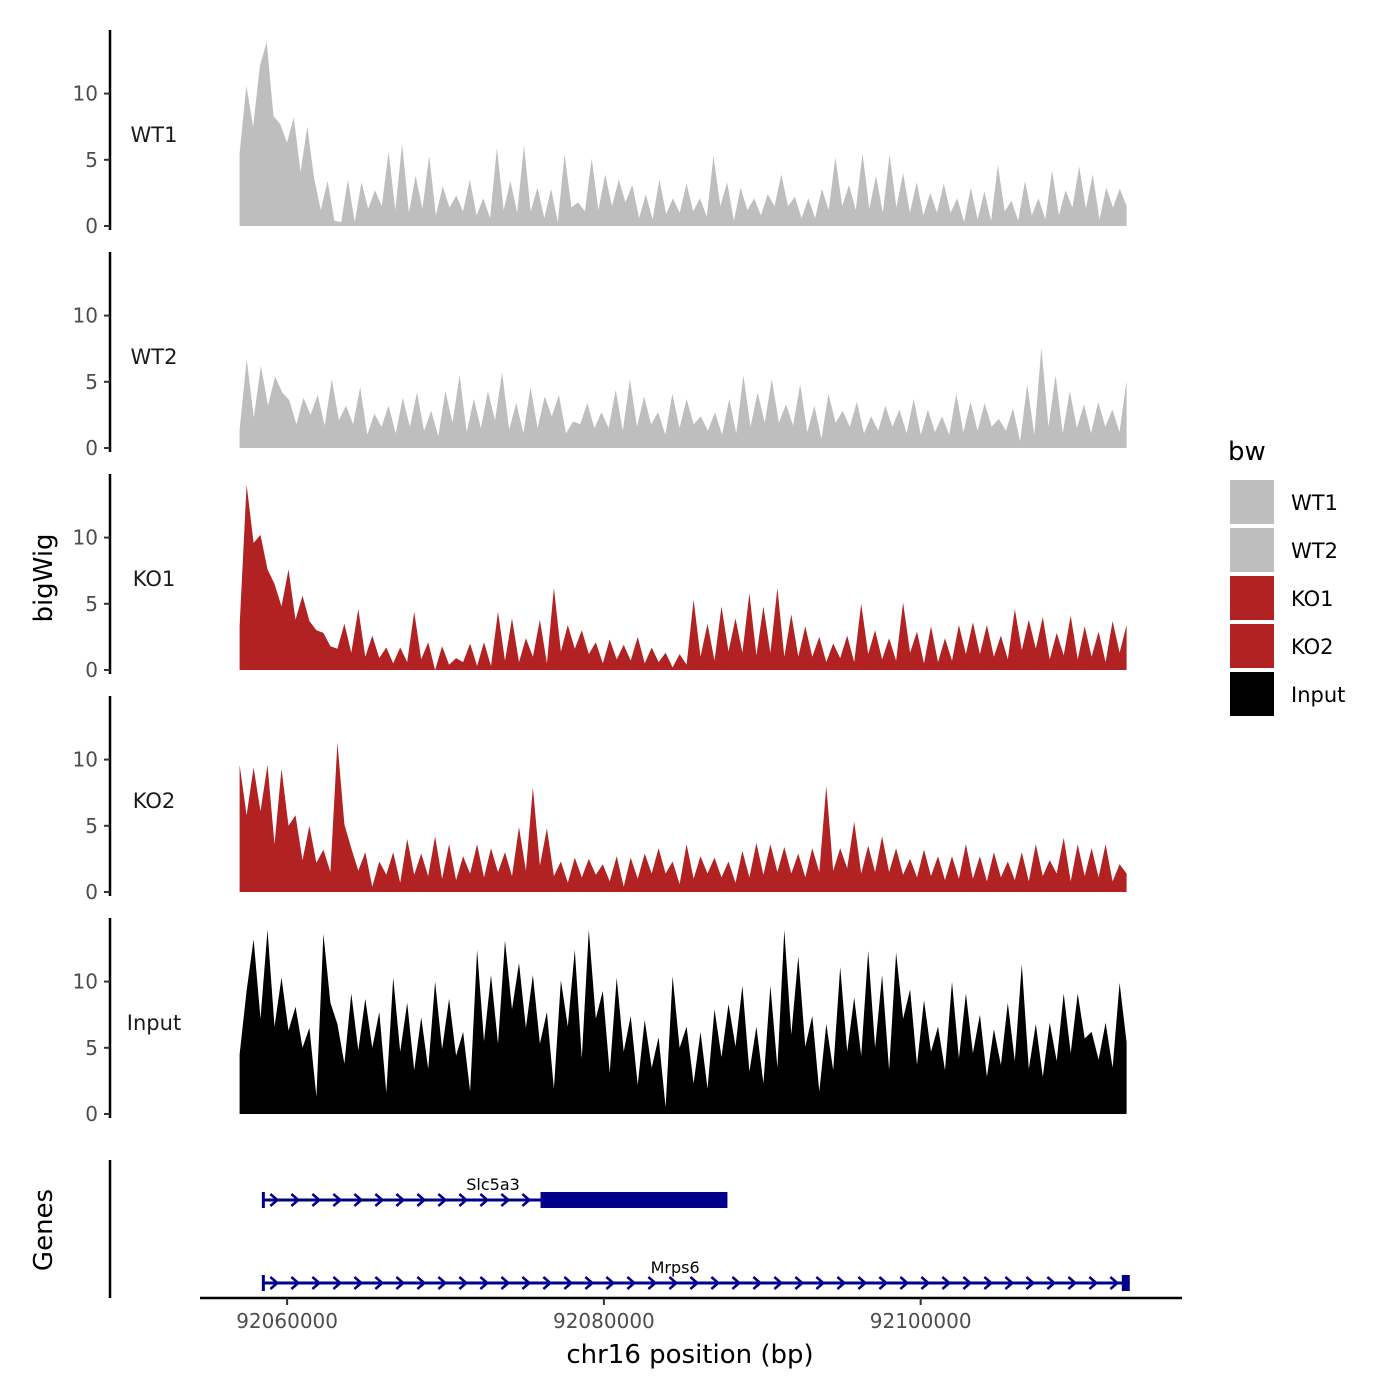  I want to click on track-label: Input, so click(154, 1023).